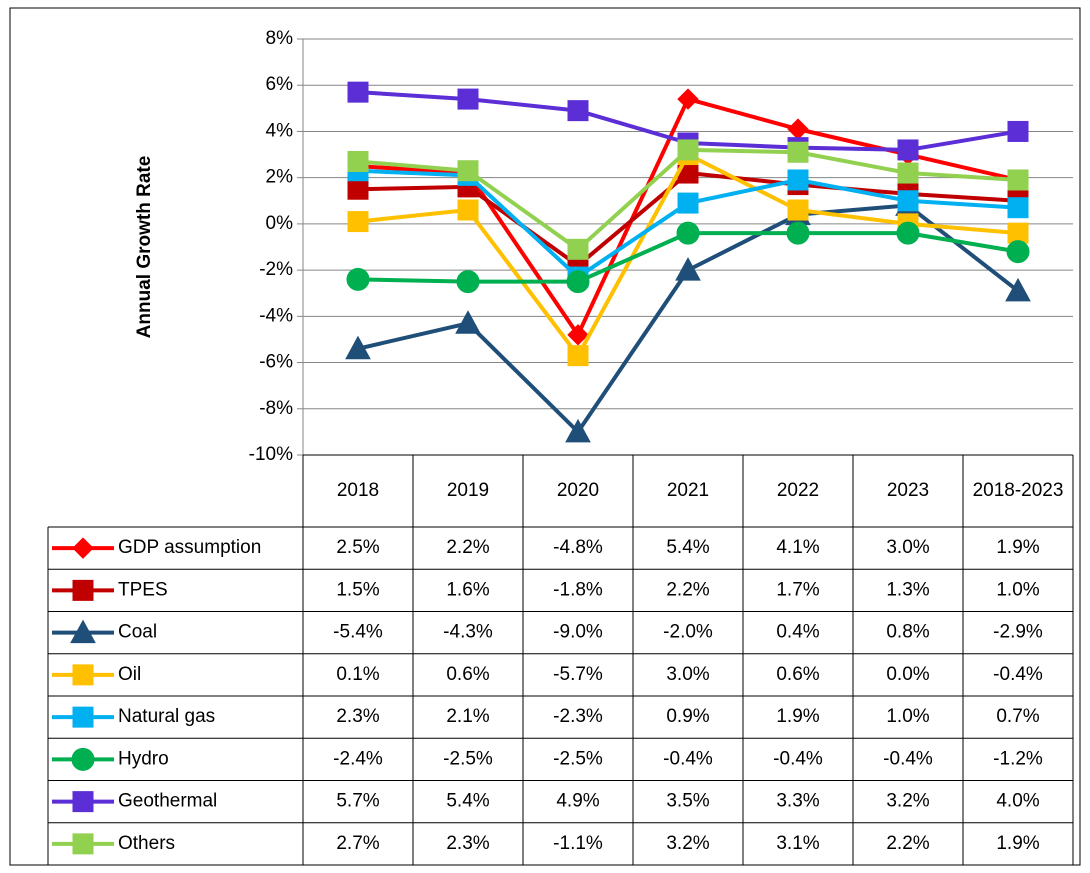  Describe the element at coordinates (357, 589) in the screenshot. I see `table-value: 1.5%` at that location.